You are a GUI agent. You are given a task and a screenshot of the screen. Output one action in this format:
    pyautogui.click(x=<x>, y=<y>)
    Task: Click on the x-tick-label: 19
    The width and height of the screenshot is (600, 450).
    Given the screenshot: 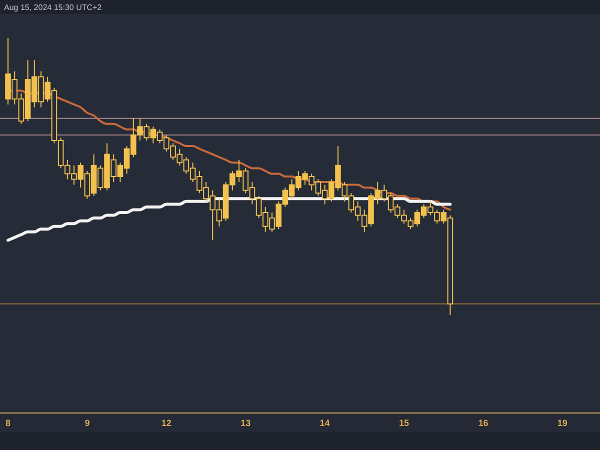 What is the action you would take?
    pyautogui.click(x=562, y=423)
    